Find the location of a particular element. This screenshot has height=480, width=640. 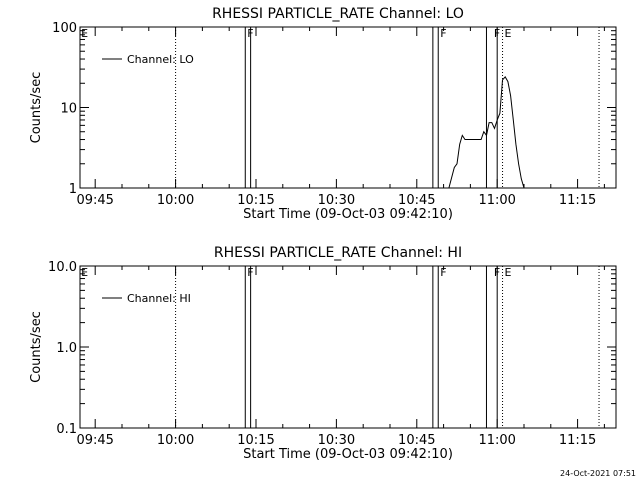

y-tick-label: 1.0 is located at coordinates (66, 348).